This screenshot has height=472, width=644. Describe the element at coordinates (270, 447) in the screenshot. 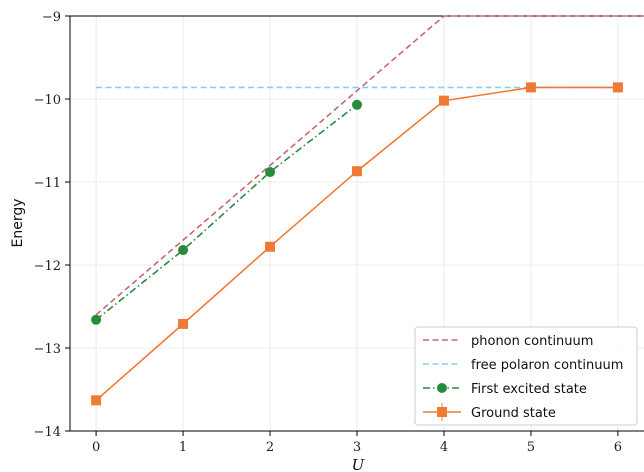

I see `x-tick-label: 2` at that location.